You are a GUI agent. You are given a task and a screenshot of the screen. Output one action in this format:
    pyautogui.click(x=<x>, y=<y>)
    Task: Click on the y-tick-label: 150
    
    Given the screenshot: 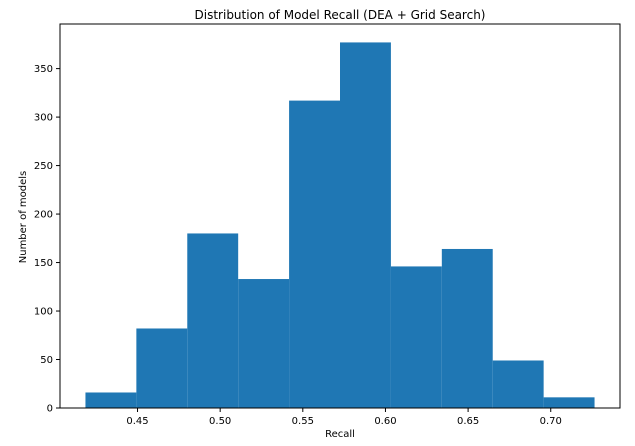 What is the action you would take?
    pyautogui.click(x=43, y=263)
    